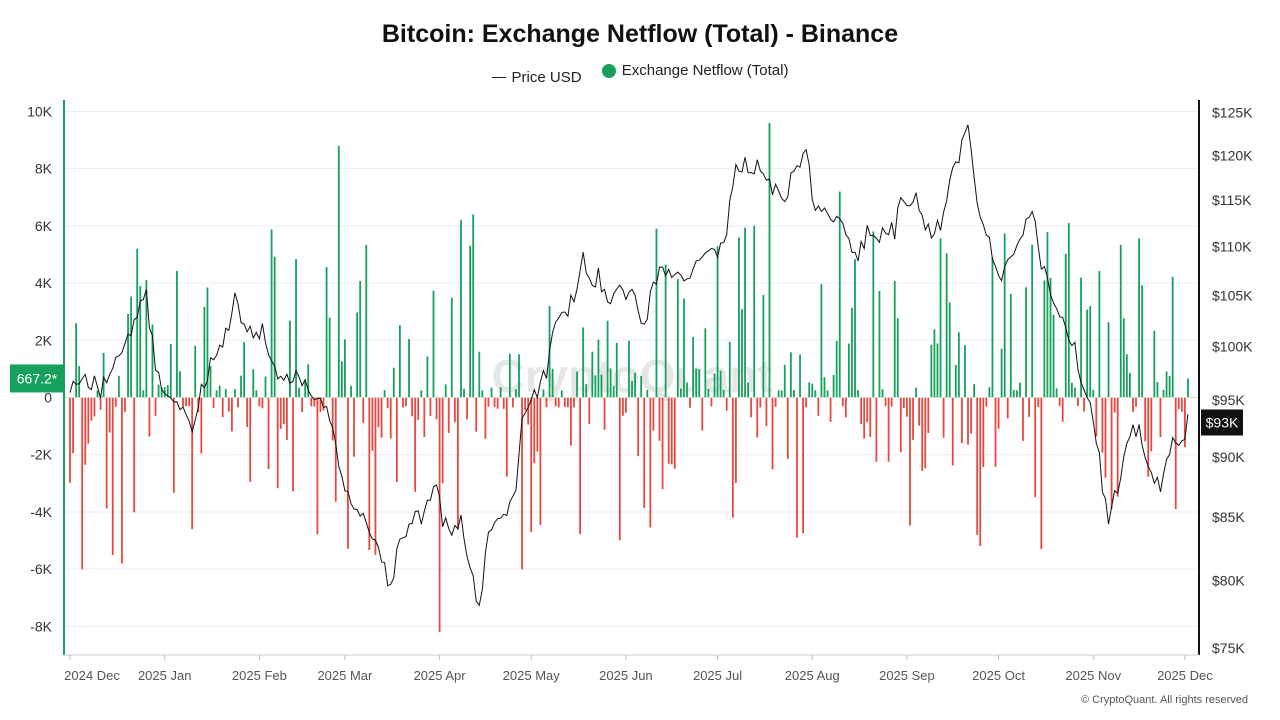 Image resolution: width=1280 pixels, height=720 pixels. Describe the element at coordinates (1232, 200) in the screenshot. I see `right-tick-label: $115K` at that location.